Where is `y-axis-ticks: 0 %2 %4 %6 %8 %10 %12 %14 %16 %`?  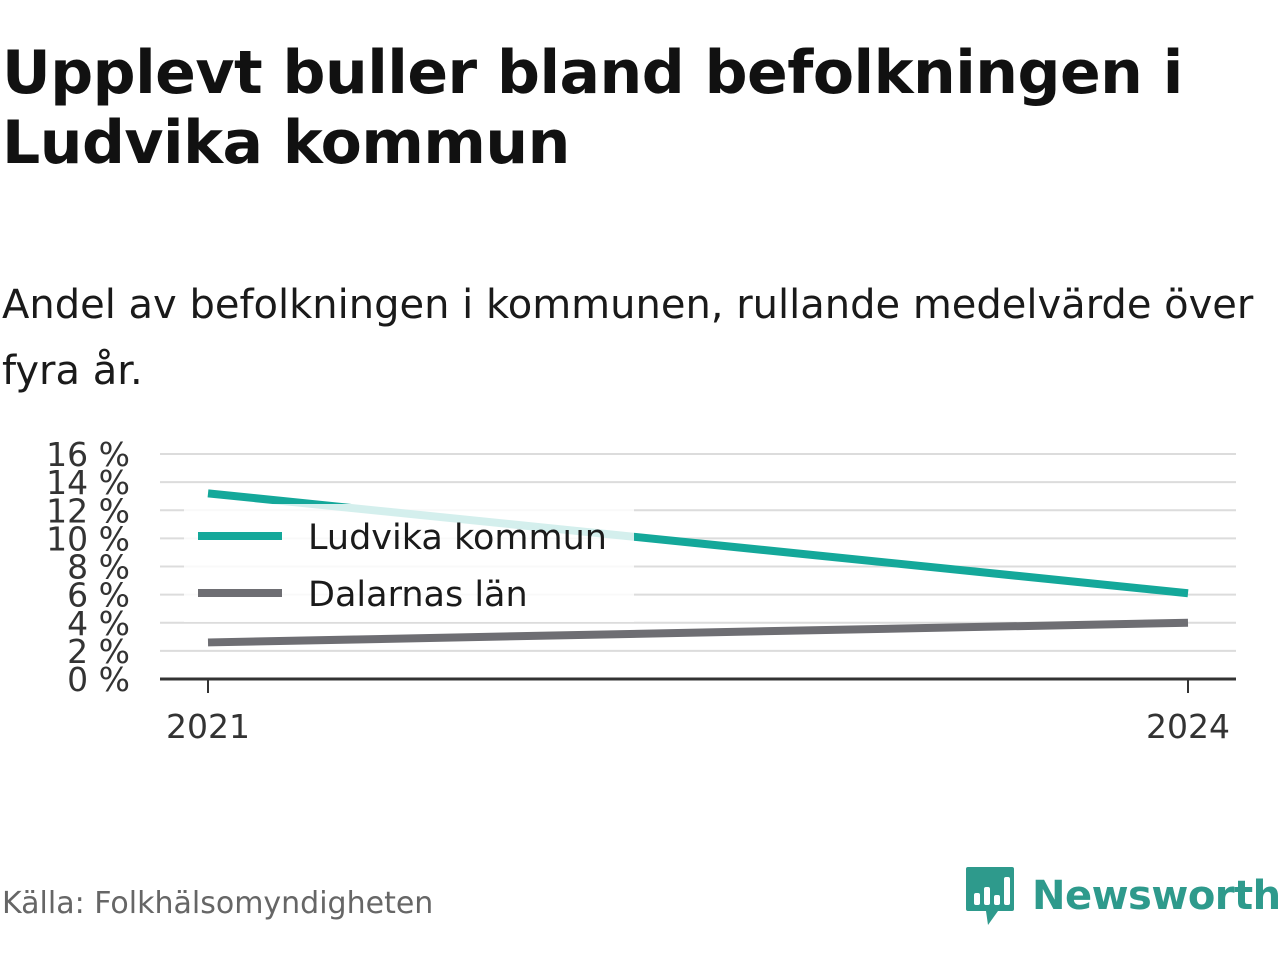 y-axis-ticks: 0 %2 %4 %6 %8 %10 %12 %14 %16 % is located at coordinates (88, 567).